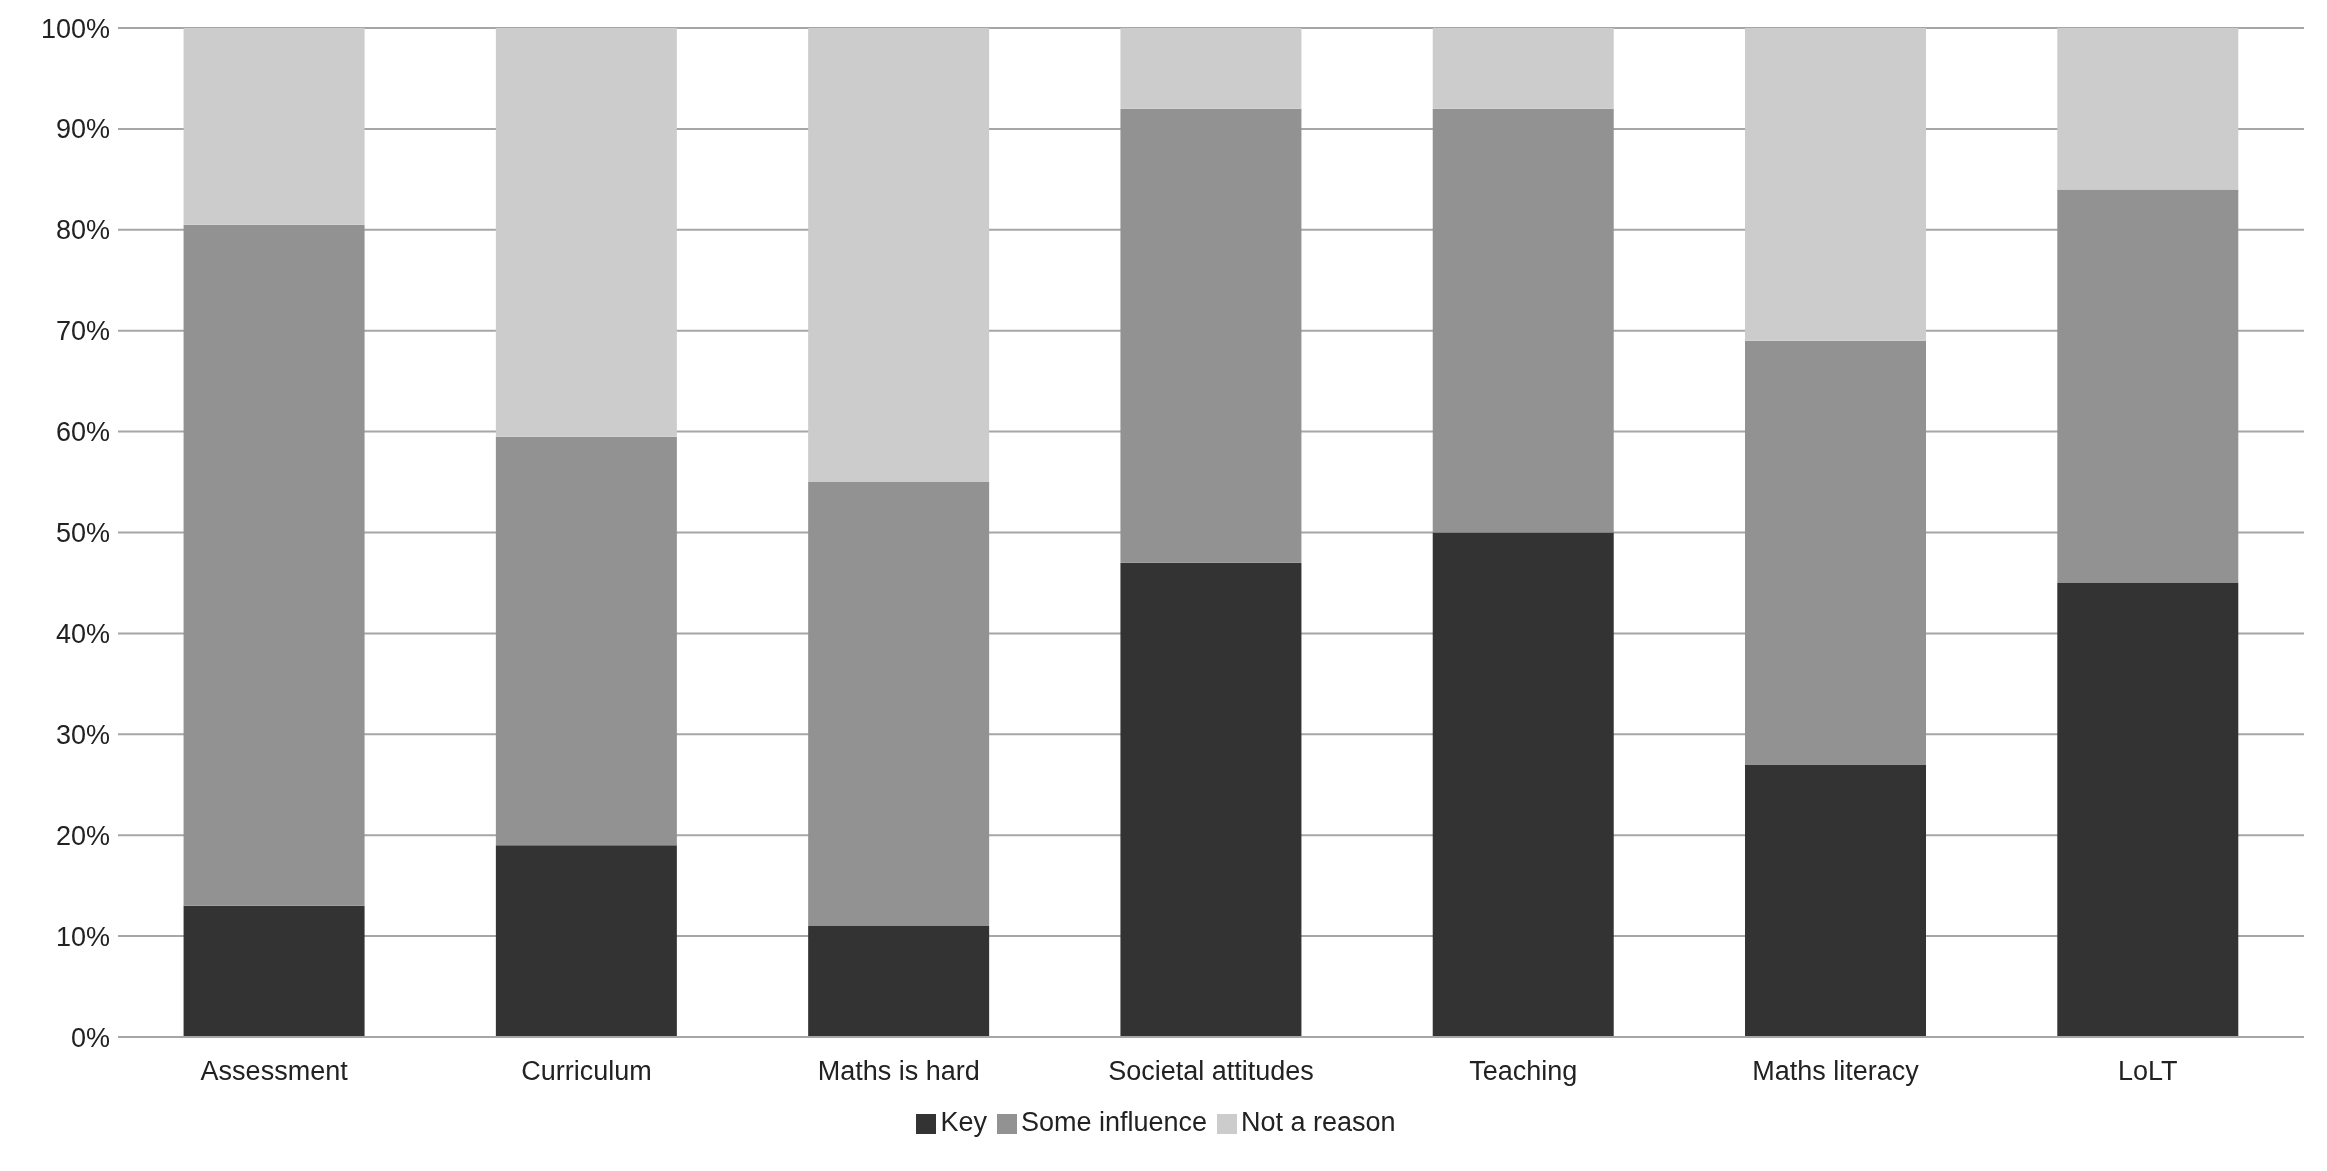 The image size is (2327, 1171). I want to click on x-tick-label: Maths literacy, so click(1836, 1071).